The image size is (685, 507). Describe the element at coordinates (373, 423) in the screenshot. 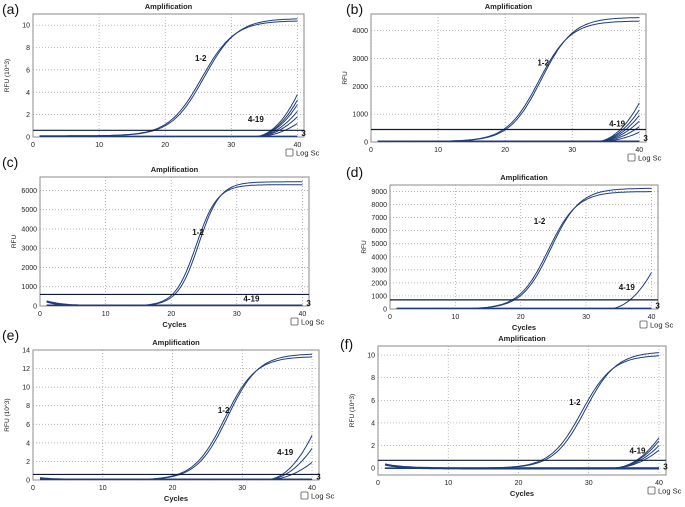

I see `y-tick-label: 4` at that location.